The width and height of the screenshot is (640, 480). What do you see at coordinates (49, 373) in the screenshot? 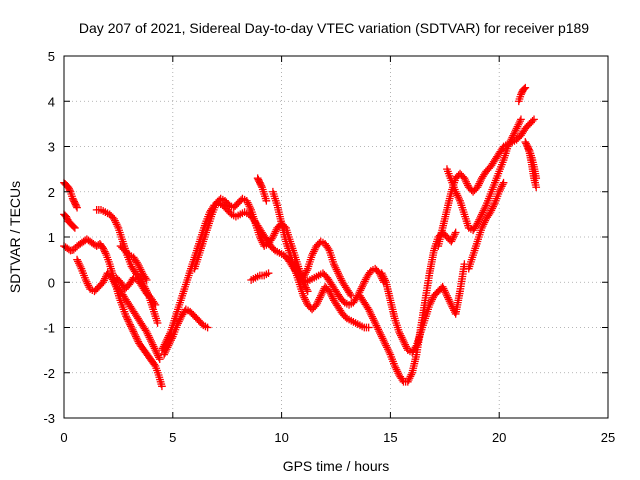
I see `y-tick-label: -2` at bounding box center [49, 373].